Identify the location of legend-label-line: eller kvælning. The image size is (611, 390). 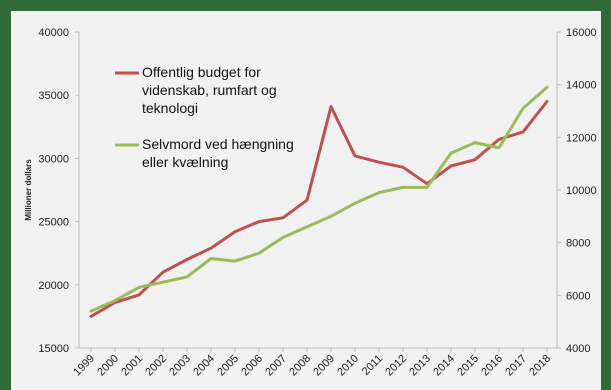
(185, 162).